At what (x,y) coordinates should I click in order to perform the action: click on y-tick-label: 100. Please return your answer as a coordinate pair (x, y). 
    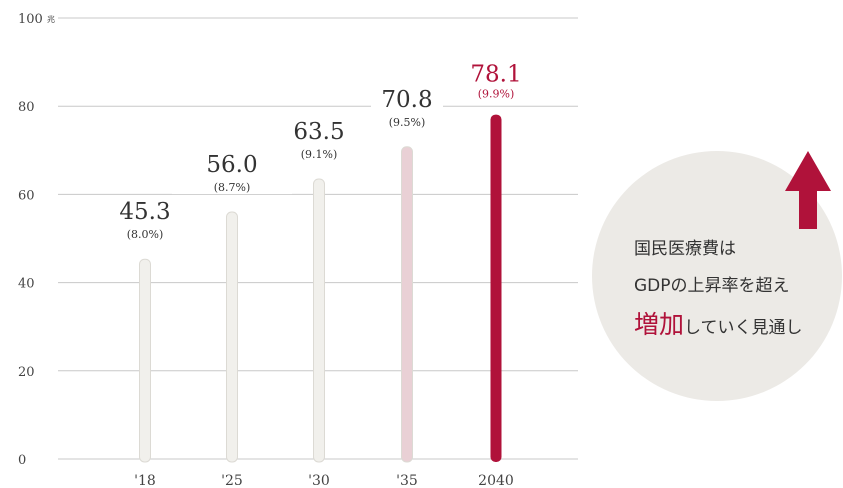
    Looking at the image, I should click on (30, 19).